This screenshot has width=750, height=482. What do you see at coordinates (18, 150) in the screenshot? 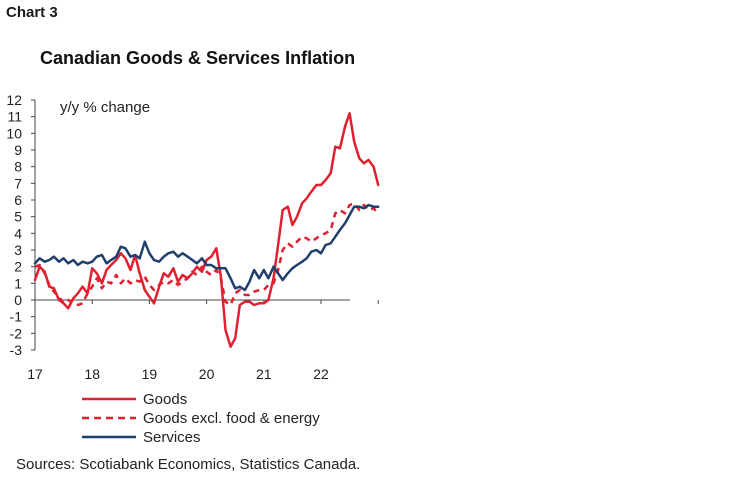
I see `y-tick-label: 9` at bounding box center [18, 150].